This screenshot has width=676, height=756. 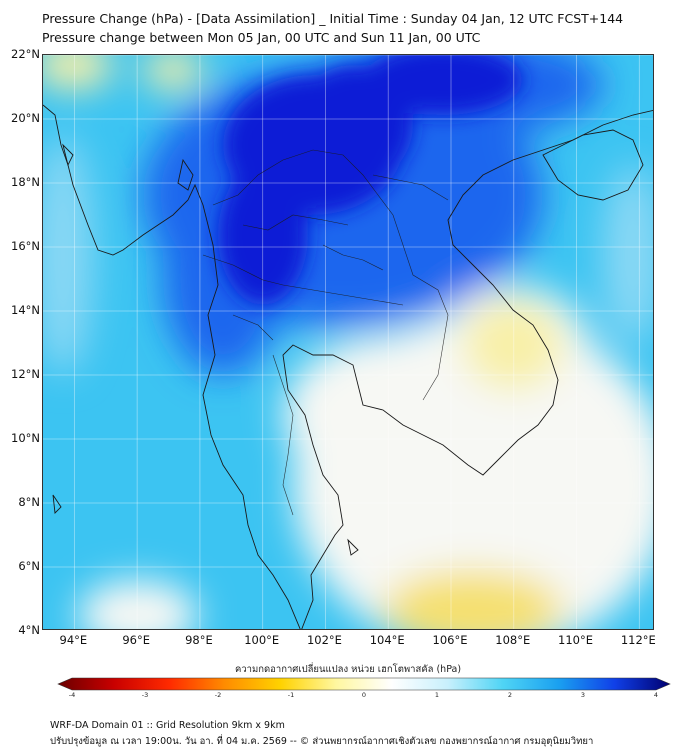 I want to click on colorbar, so click(x=364, y=684).